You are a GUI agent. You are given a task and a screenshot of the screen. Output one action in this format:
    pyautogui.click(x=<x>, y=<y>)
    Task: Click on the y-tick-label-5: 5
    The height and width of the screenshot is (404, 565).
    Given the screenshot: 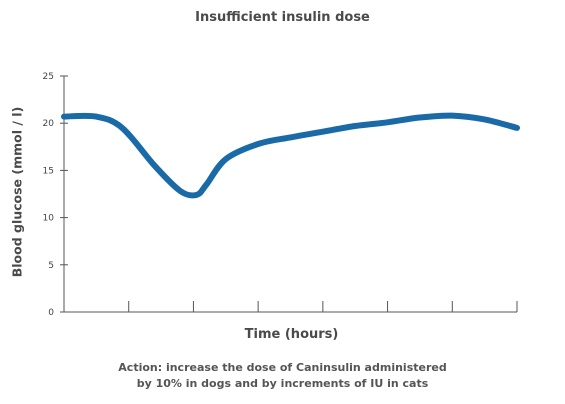 What is the action you would take?
    pyautogui.click(x=51, y=266)
    